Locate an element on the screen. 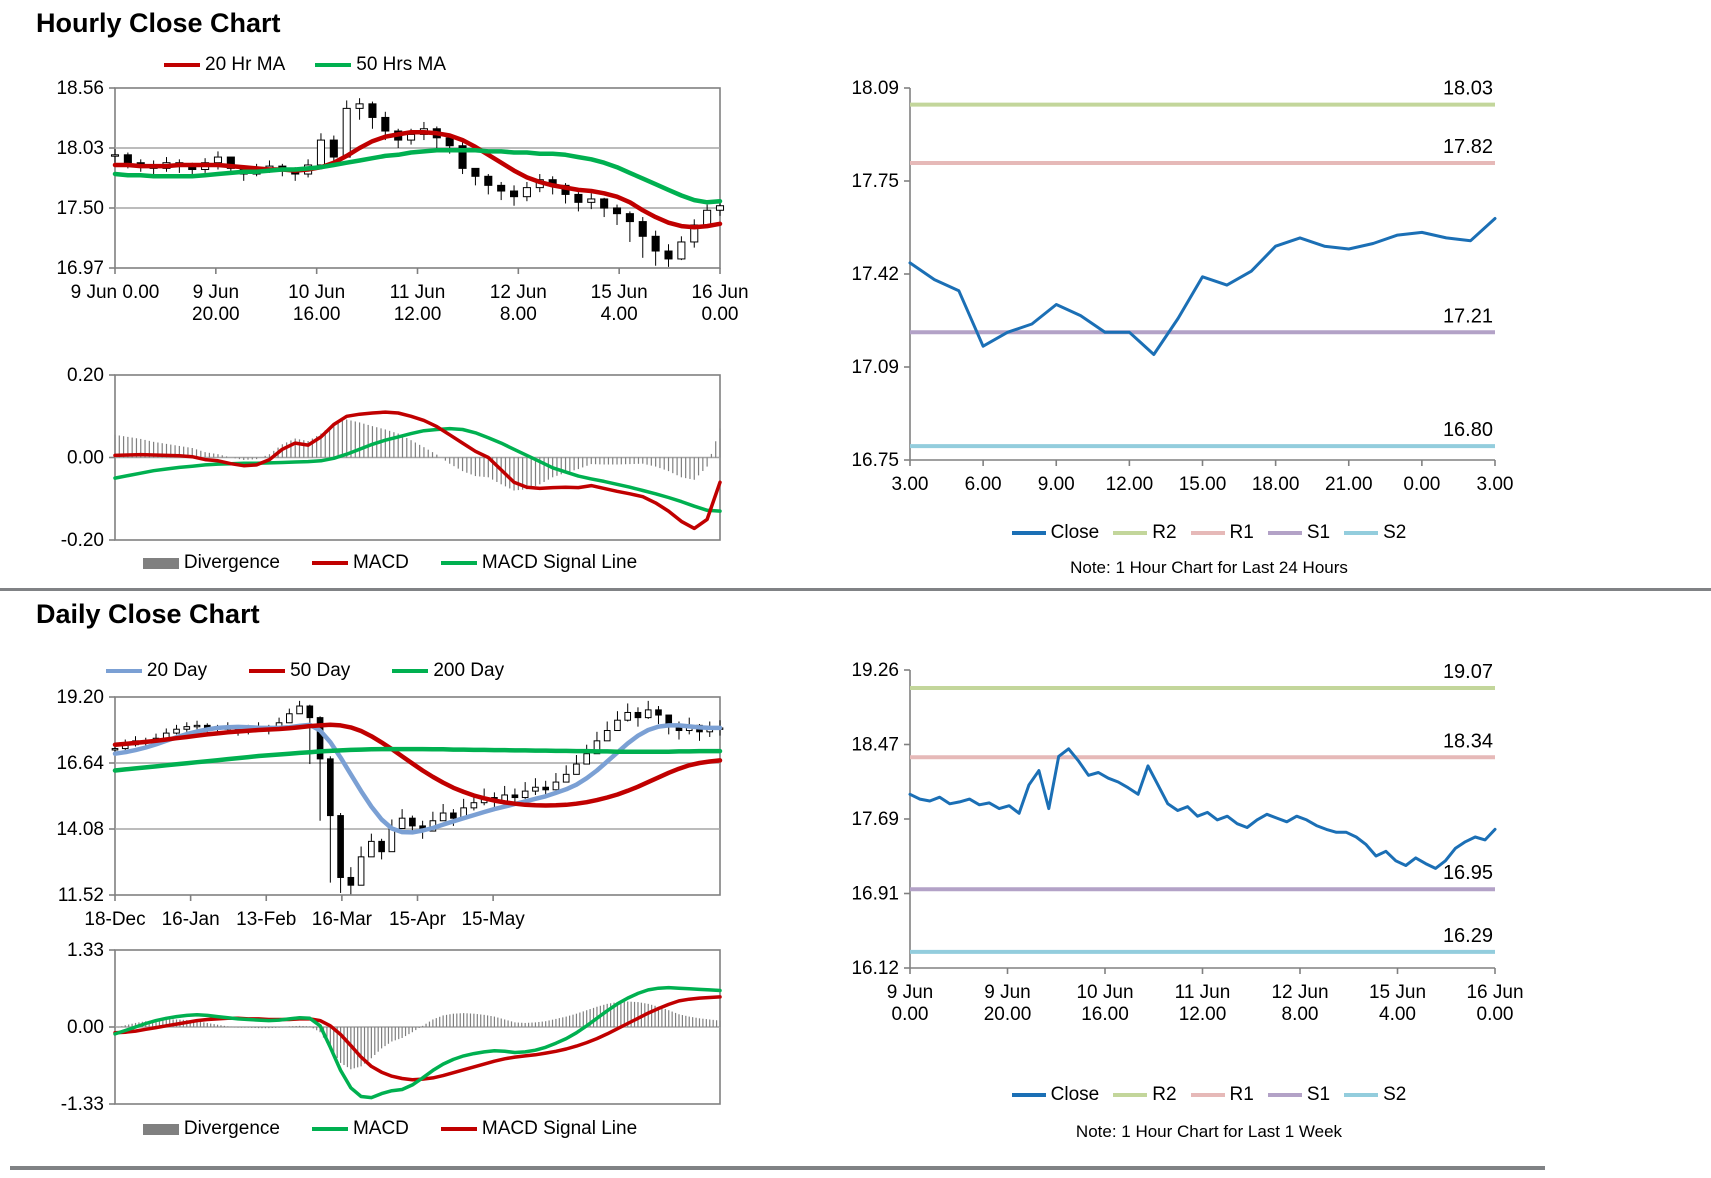 Image resolution: width=1711 pixels, height=1178 pixels. svg-text: 0.20 is located at coordinates (85, 375).